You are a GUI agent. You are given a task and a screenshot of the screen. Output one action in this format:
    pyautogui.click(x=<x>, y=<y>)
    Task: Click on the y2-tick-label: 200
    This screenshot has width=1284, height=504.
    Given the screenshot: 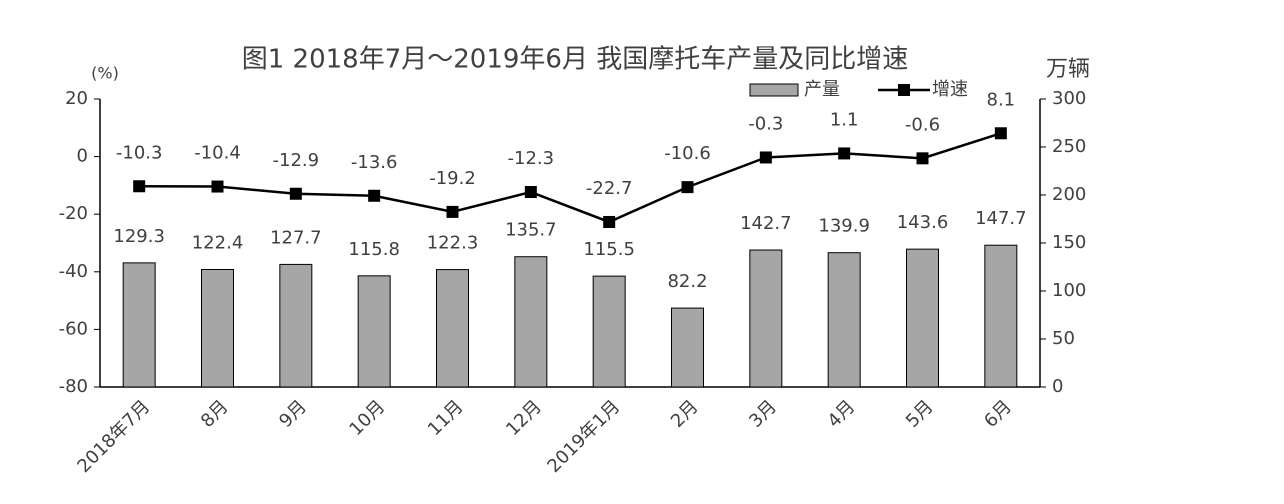 What is the action you would take?
    pyautogui.click(x=1069, y=194)
    